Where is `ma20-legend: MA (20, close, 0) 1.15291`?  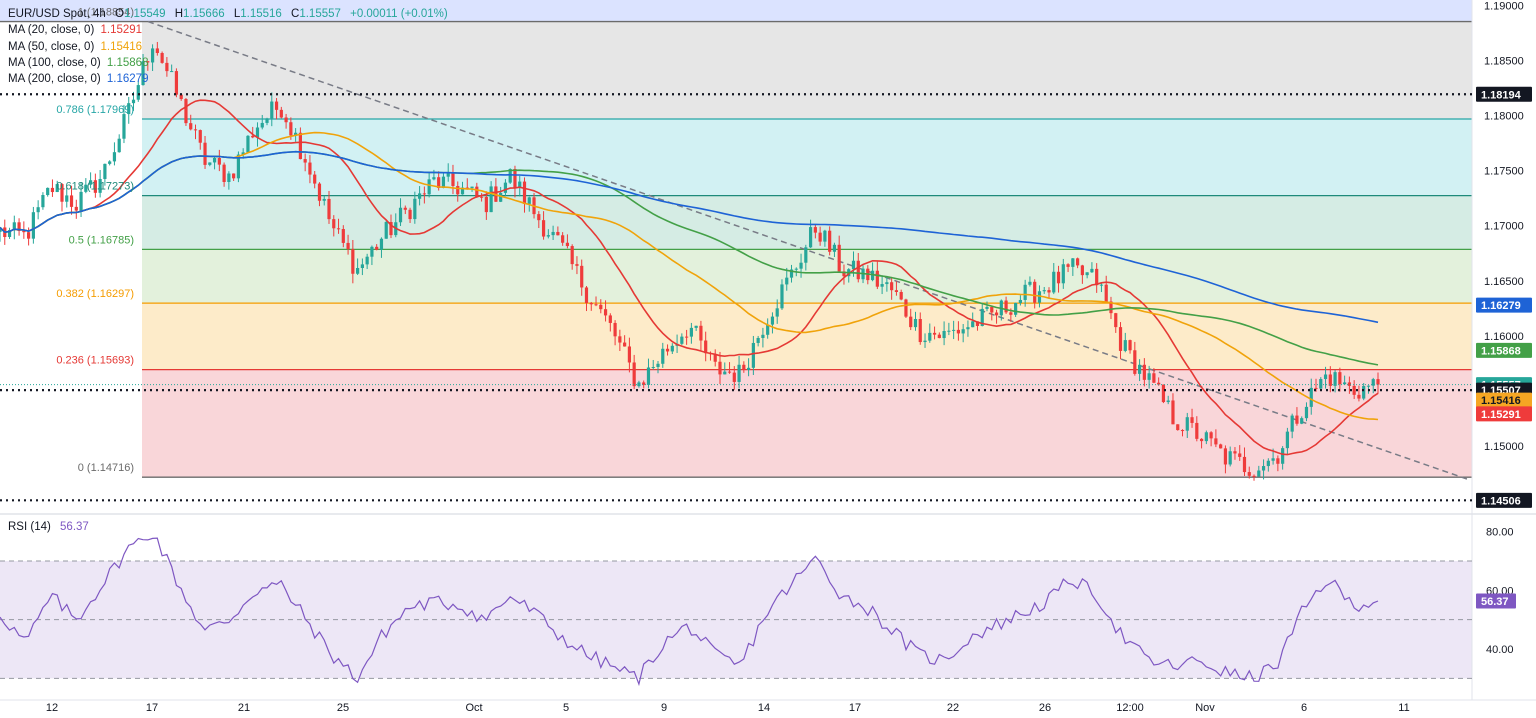 ma20-legend: MA (20, close, 0) 1.15291 is located at coordinates (228, 30).